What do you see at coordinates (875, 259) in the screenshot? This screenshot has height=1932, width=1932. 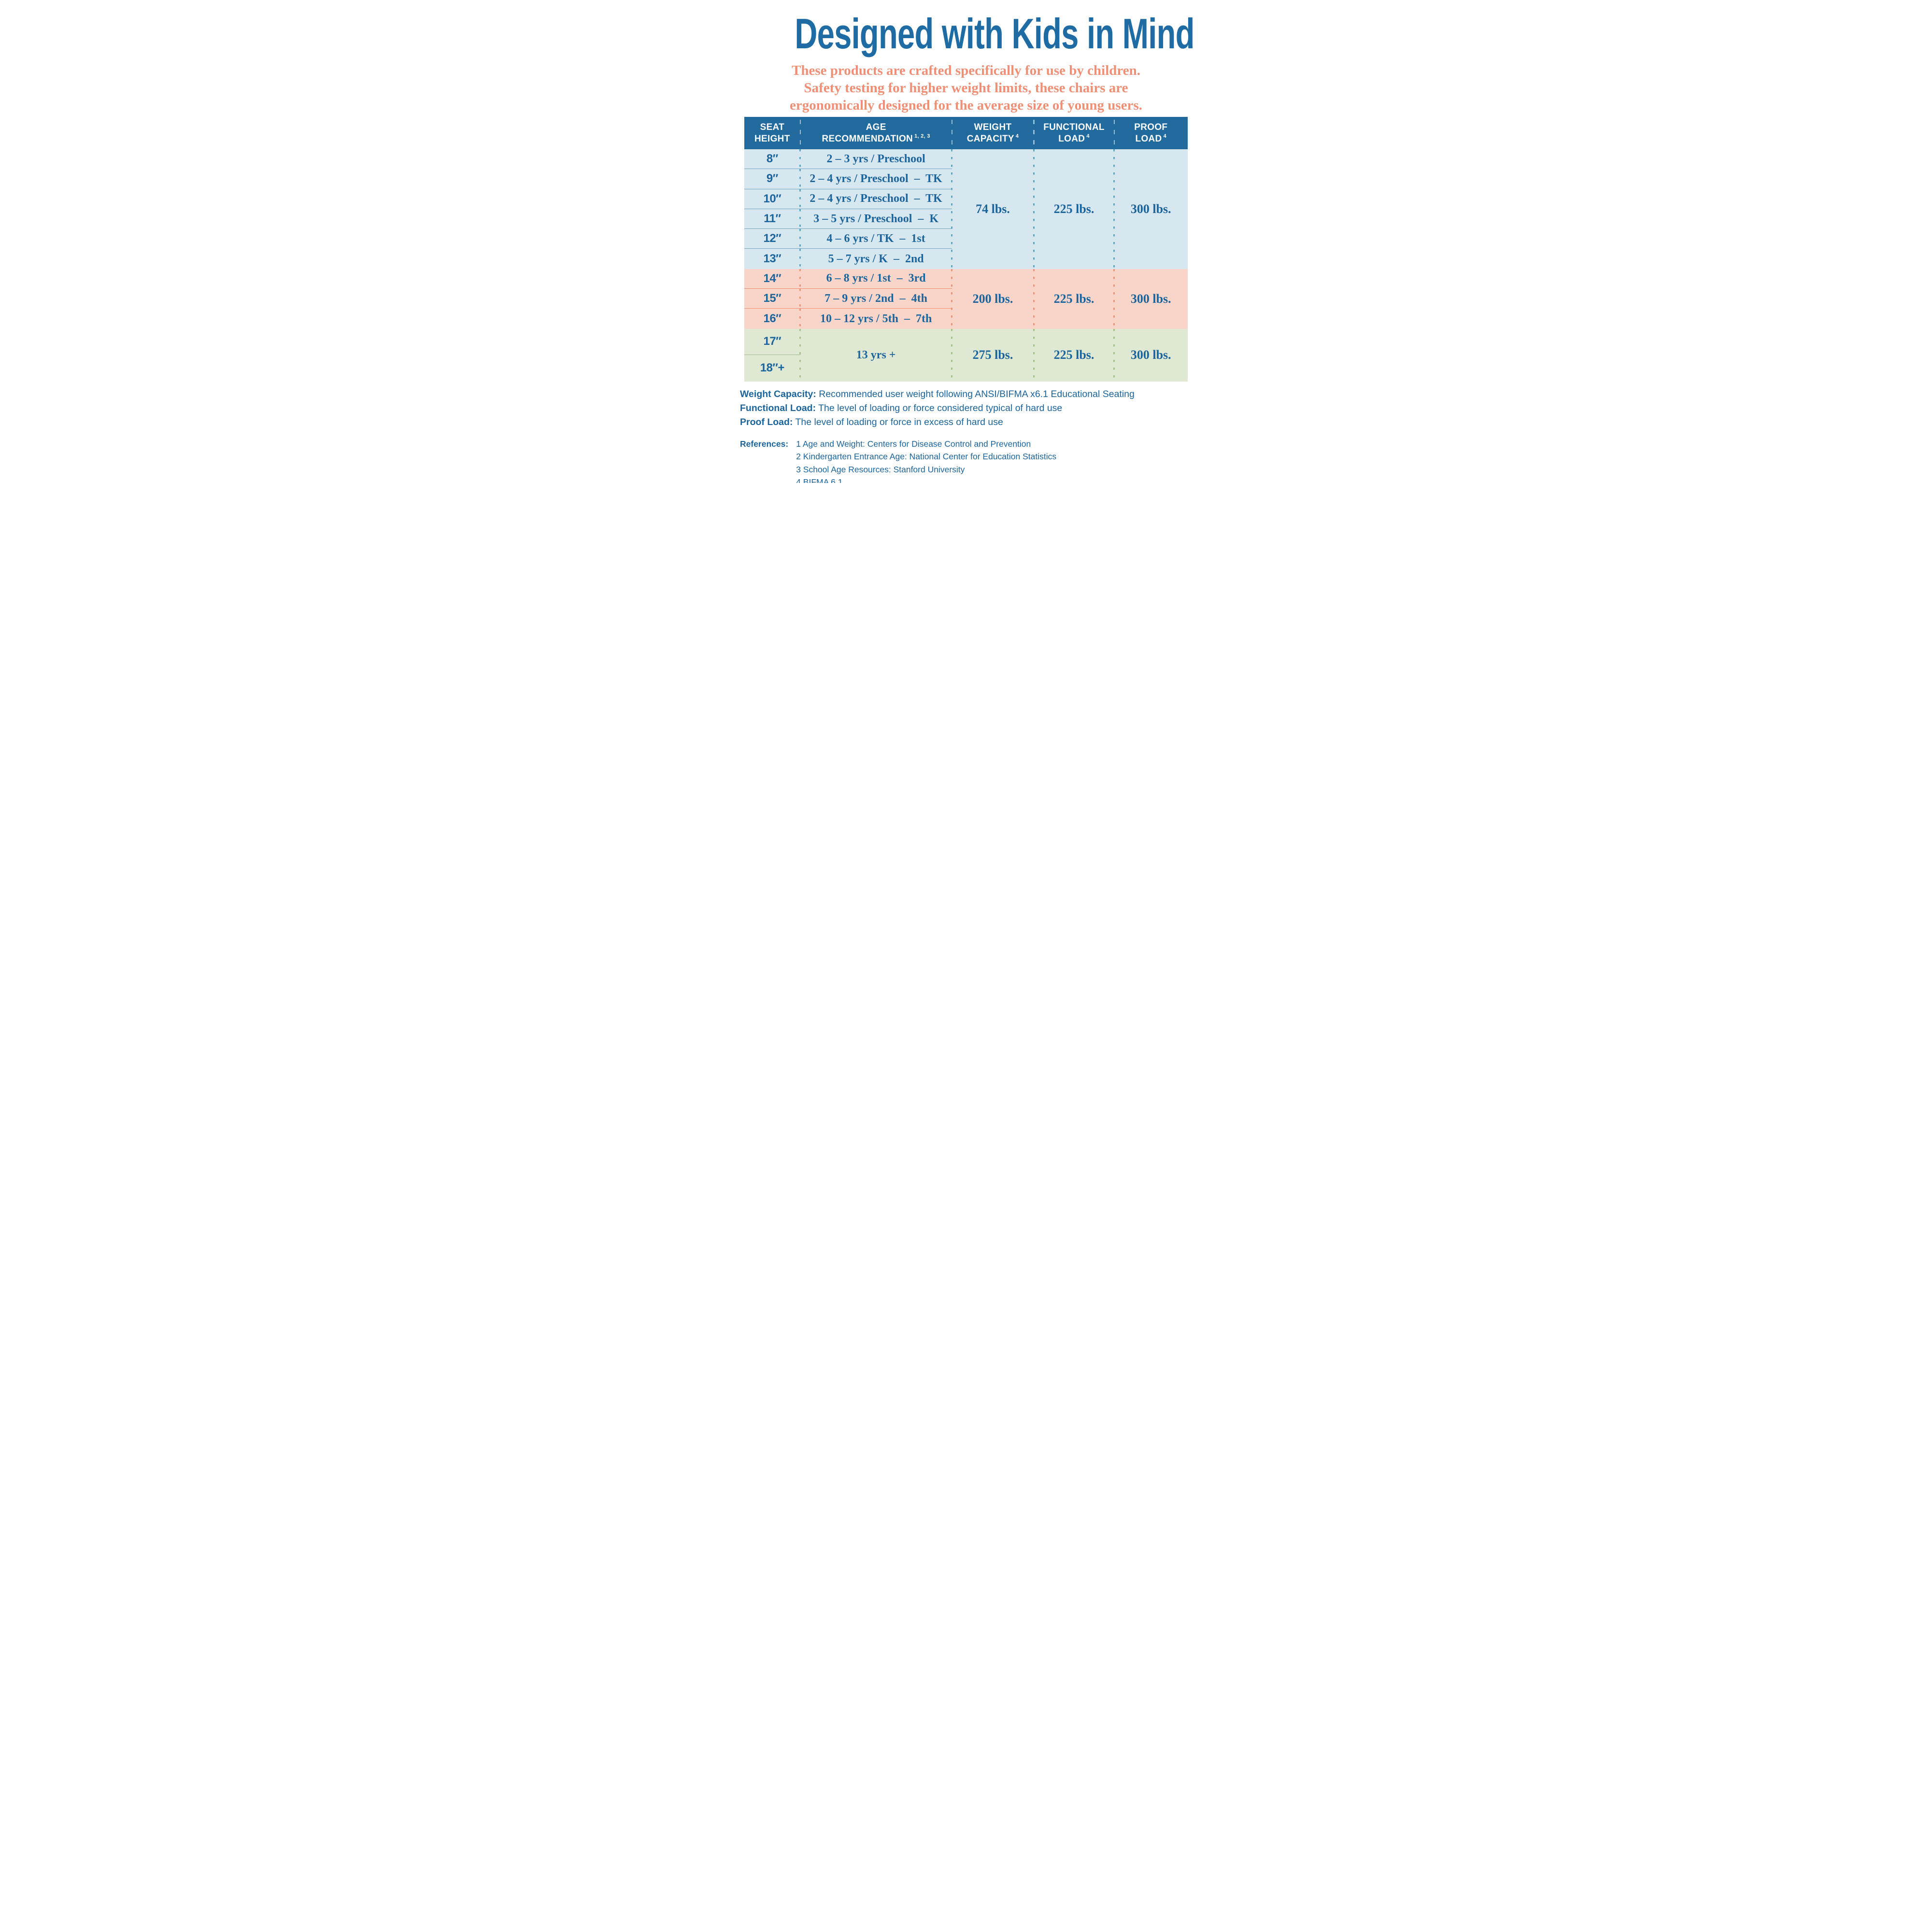 I see `age-recommendation-cell: 5 – 7 yrs / K – 2nd` at bounding box center [875, 259].